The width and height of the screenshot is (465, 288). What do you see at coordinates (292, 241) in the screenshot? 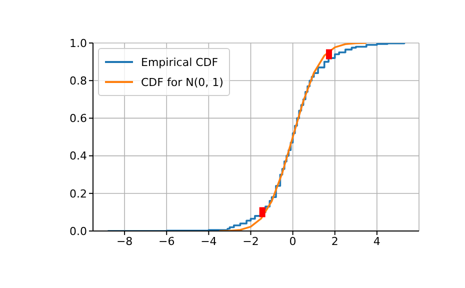
I see `x-tick-label: 0` at bounding box center [292, 241].